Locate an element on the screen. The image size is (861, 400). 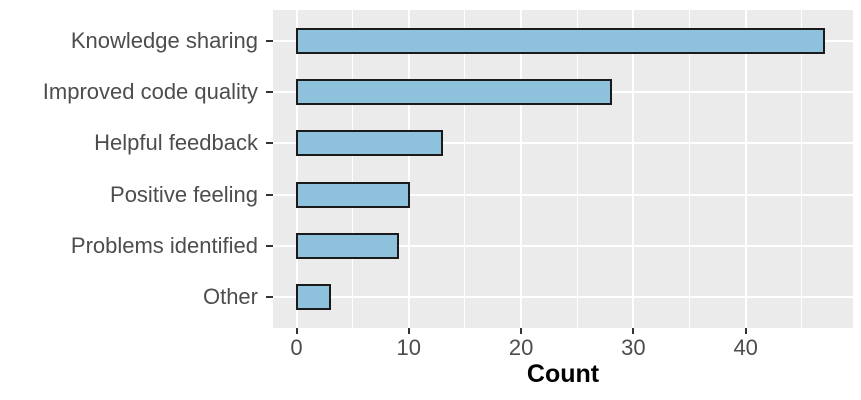
bar-knowledge-sharing is located at coordinates (560, 40).